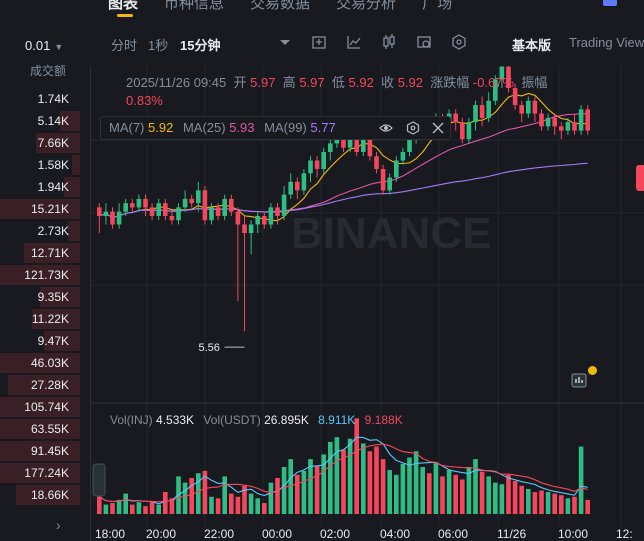 The image size is (644, 541). I want to click on turnover-value: 5.14K, so click(53, 121).